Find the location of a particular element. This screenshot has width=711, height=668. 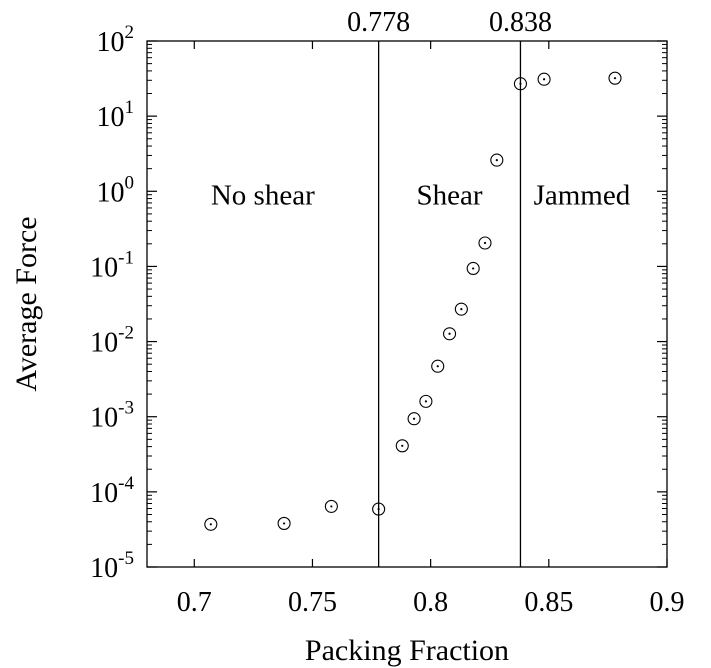

region-label: No shear is located at coordinates (263, 196).